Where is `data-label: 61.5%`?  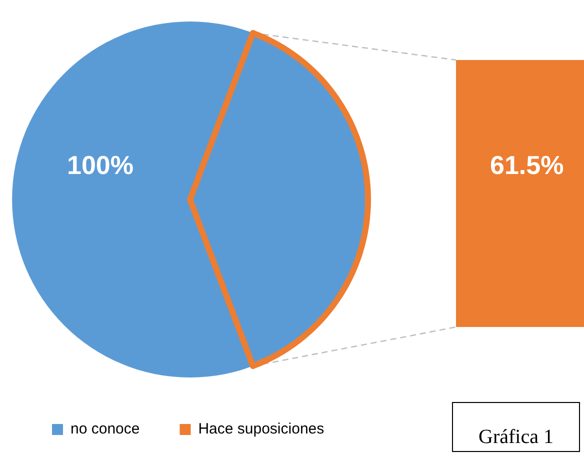
data-label: 61.5% is located at coordinates (527, 165).